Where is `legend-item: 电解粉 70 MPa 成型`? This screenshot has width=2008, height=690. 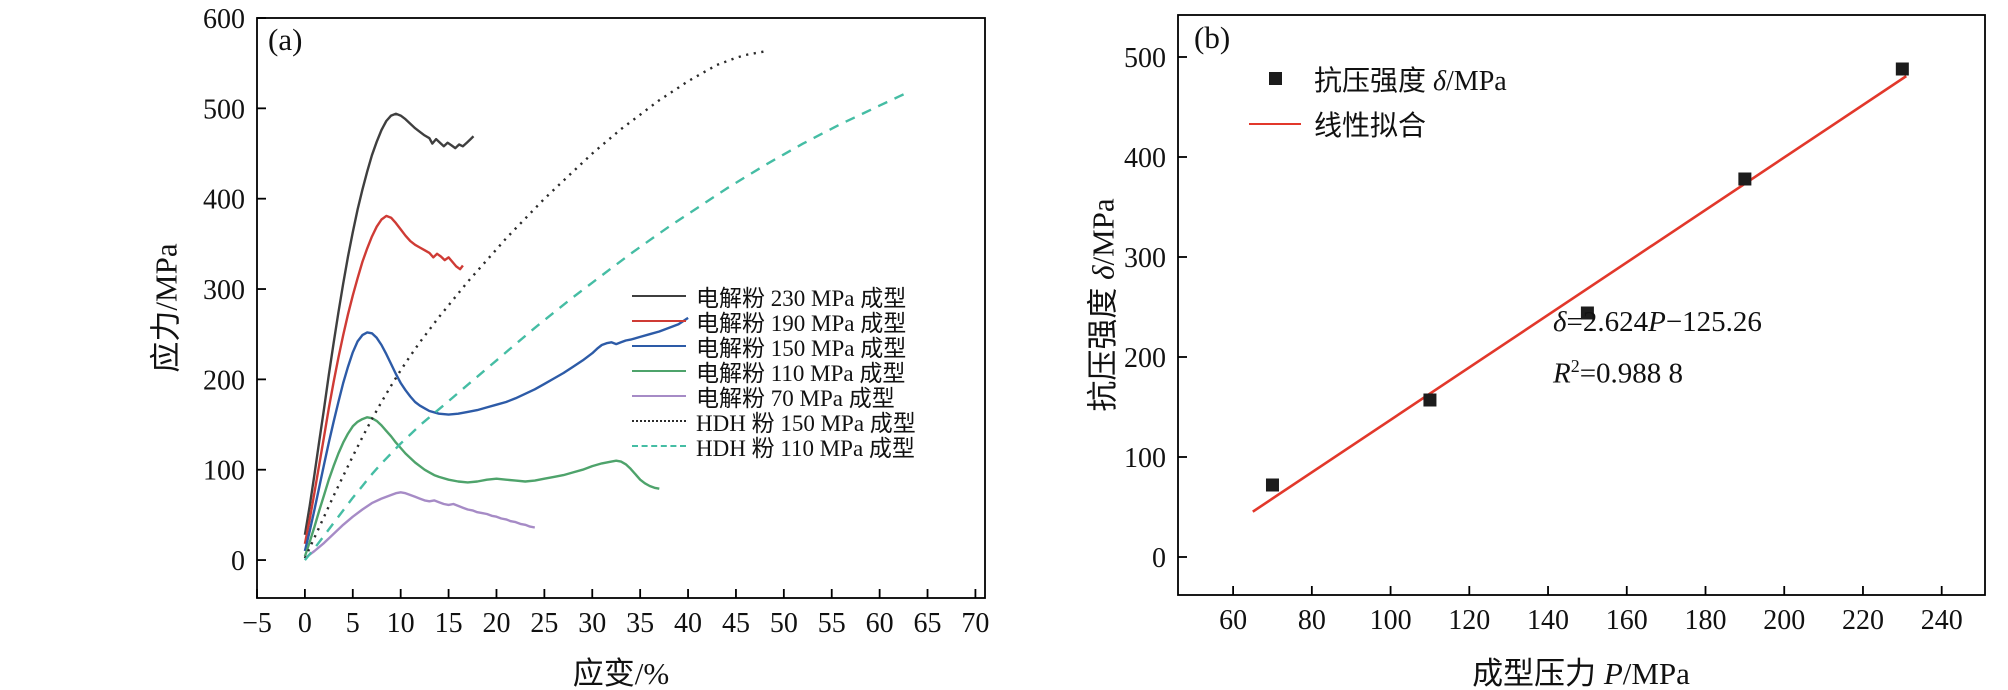
legend-item: 电解粉 70 MPa 成型 is located at coordinates (774, 397).